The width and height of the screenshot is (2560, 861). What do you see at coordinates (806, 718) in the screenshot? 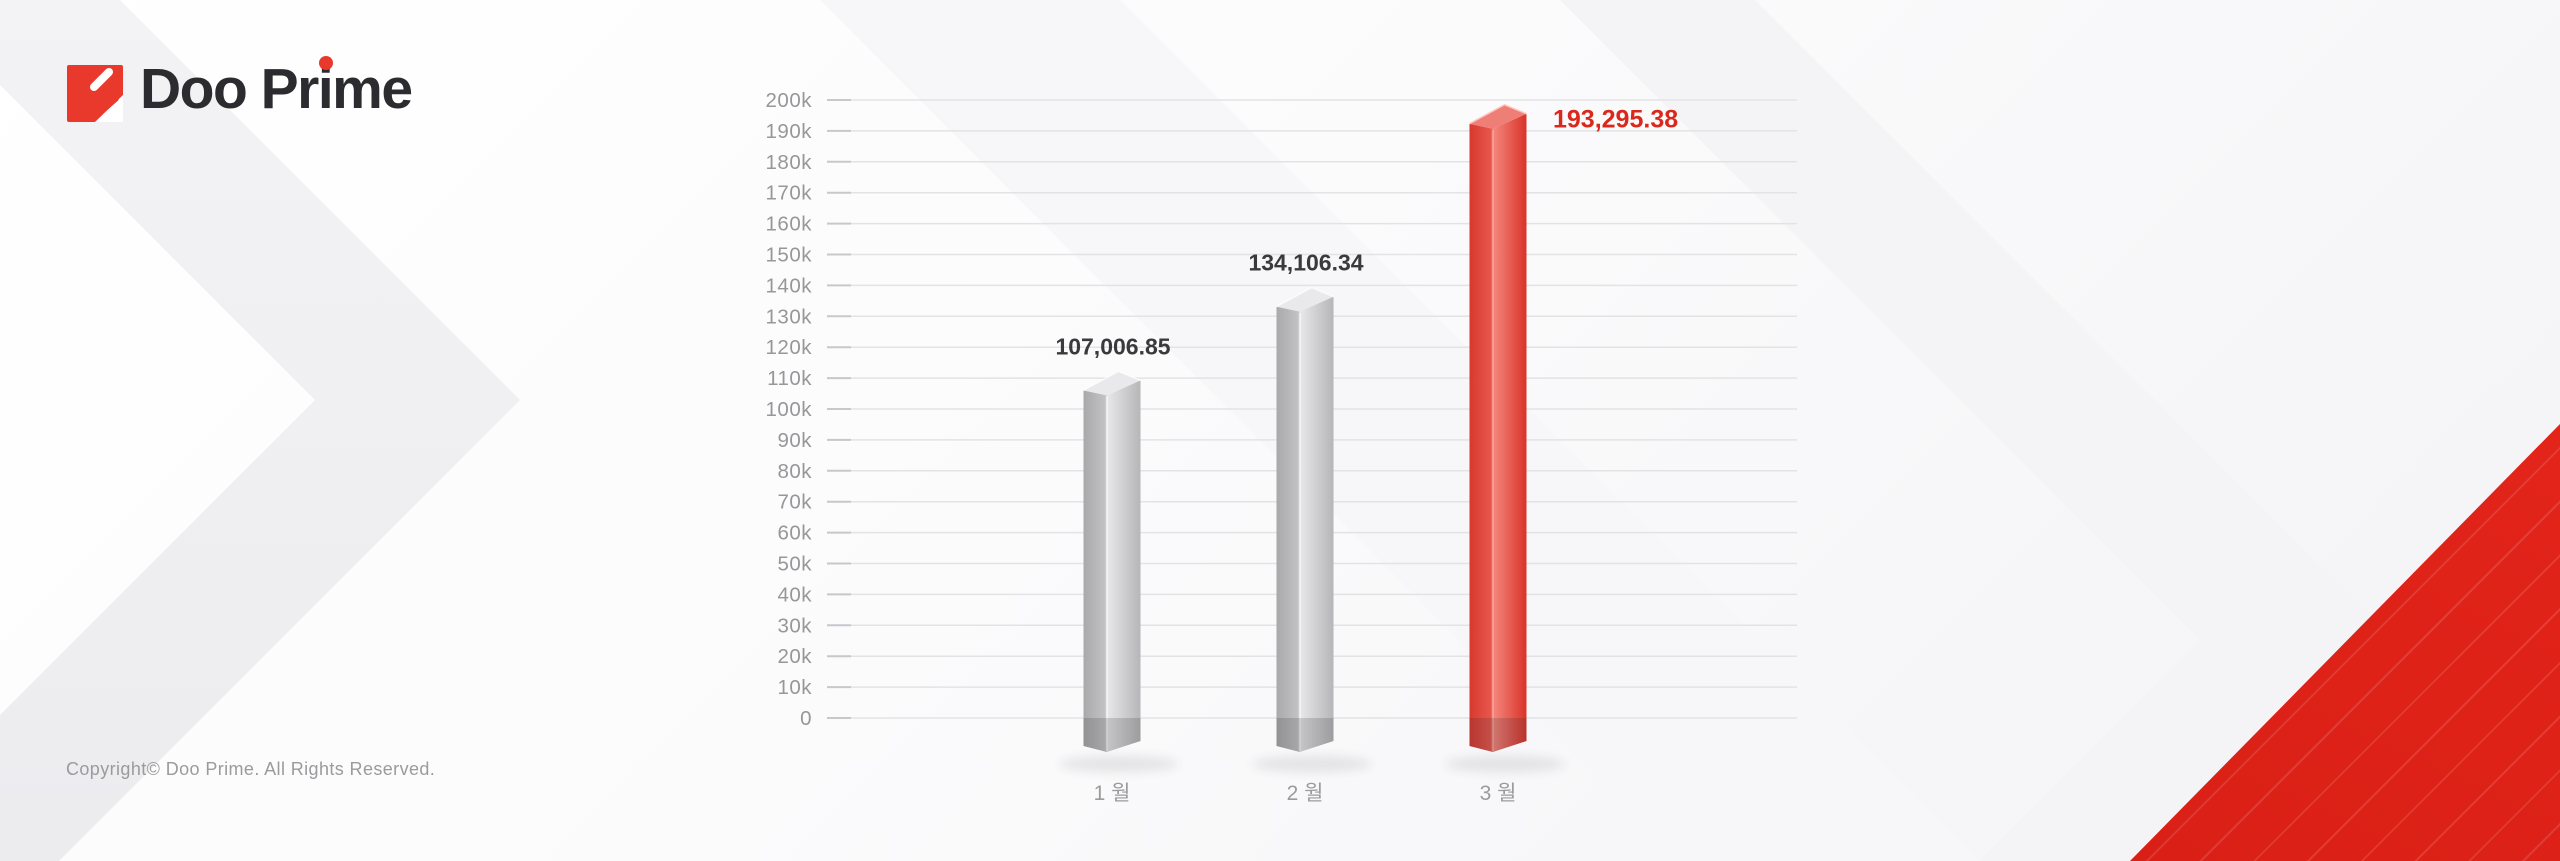
I see `y-axis-tick-label: 0` at bounding box center [806, 718].